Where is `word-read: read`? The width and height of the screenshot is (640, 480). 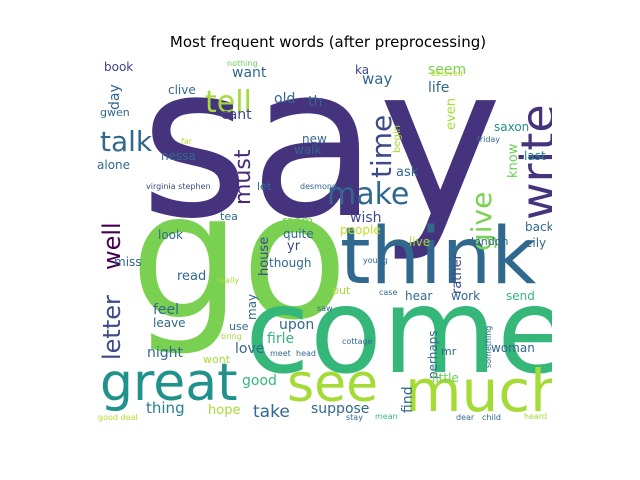 word-read: read is located at coordinates (192, 276).